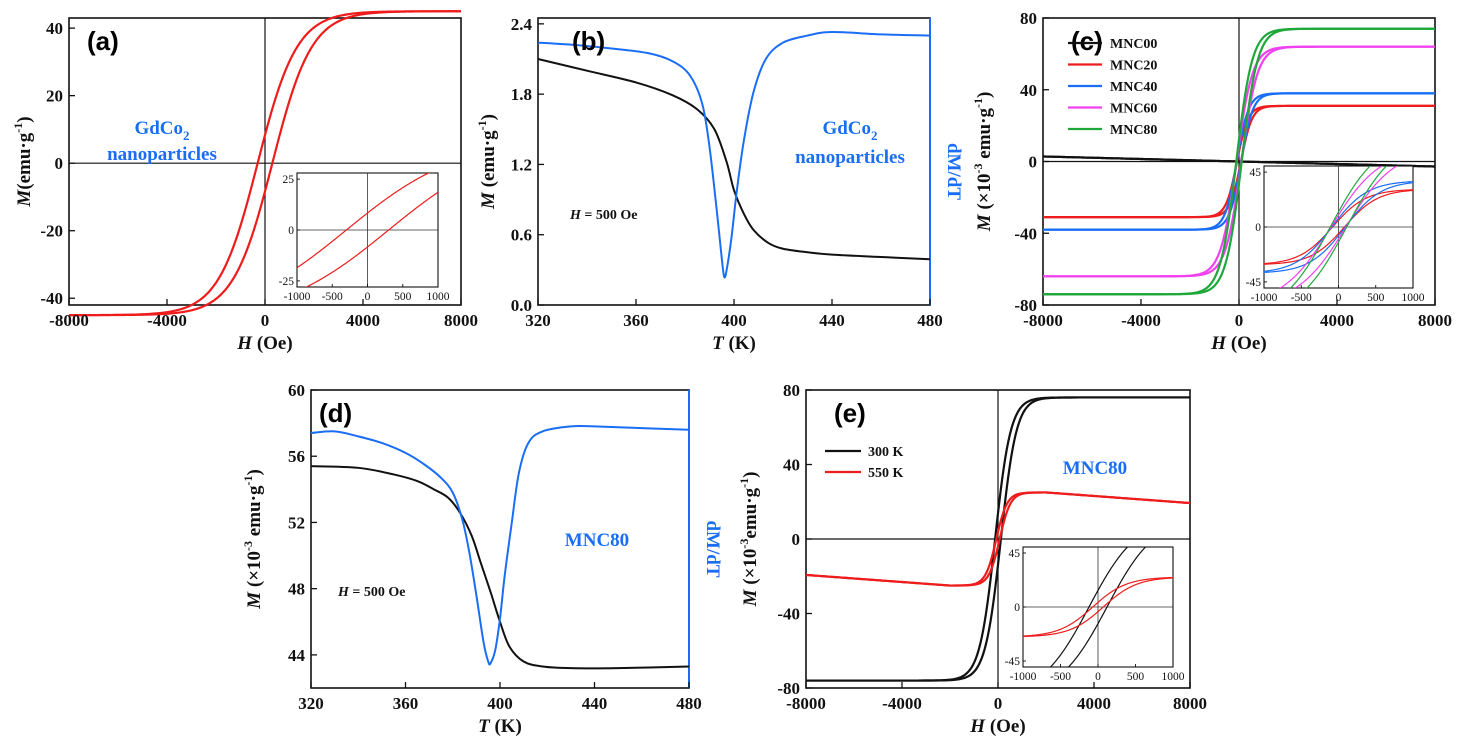 This screenshot has width=1465, height=747. What do you see at coordinates (59, 163) in the screenshot?
I see `panel-a-ytick-label: 0` at bounding box center [59, 163].